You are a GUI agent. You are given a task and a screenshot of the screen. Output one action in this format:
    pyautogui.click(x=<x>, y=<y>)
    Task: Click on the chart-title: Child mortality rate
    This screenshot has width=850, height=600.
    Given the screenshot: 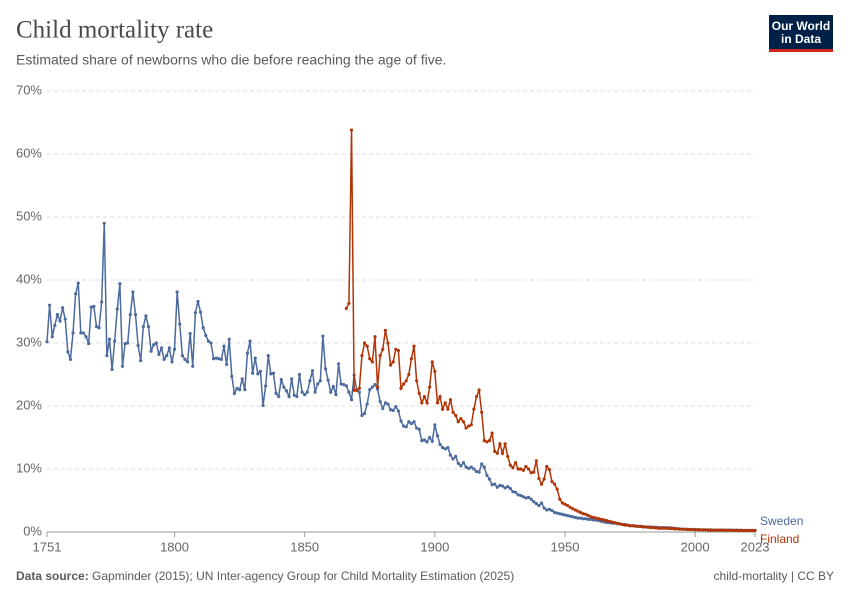 What is the action you would take?
    pyautogui.click(x=114, y=30)
    